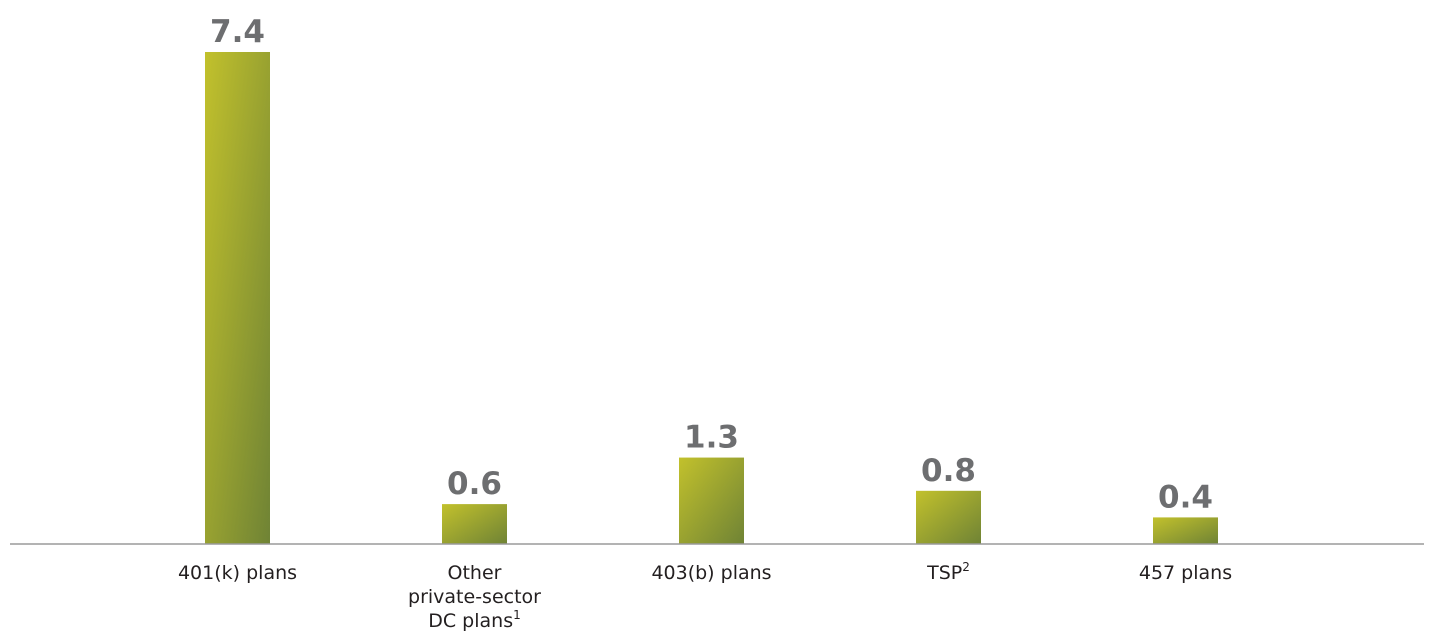 Image resolution: width=1430 pixels, height=634 pixels. I want to click on category-label-3: TSP2, so click(948, 572).